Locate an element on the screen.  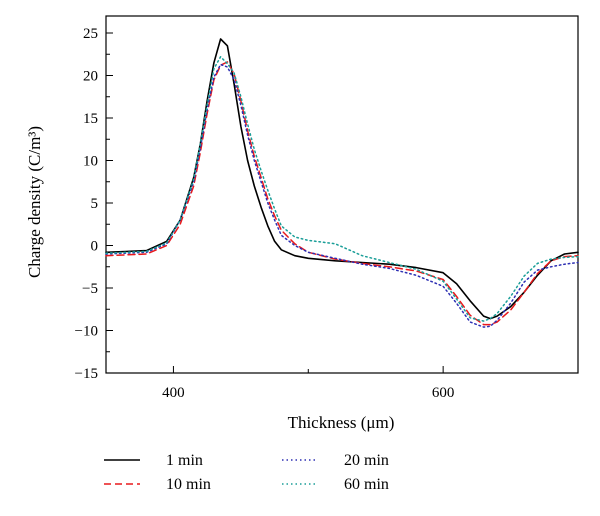
y-tick-label: −10 is located at coordinates (86, 332).